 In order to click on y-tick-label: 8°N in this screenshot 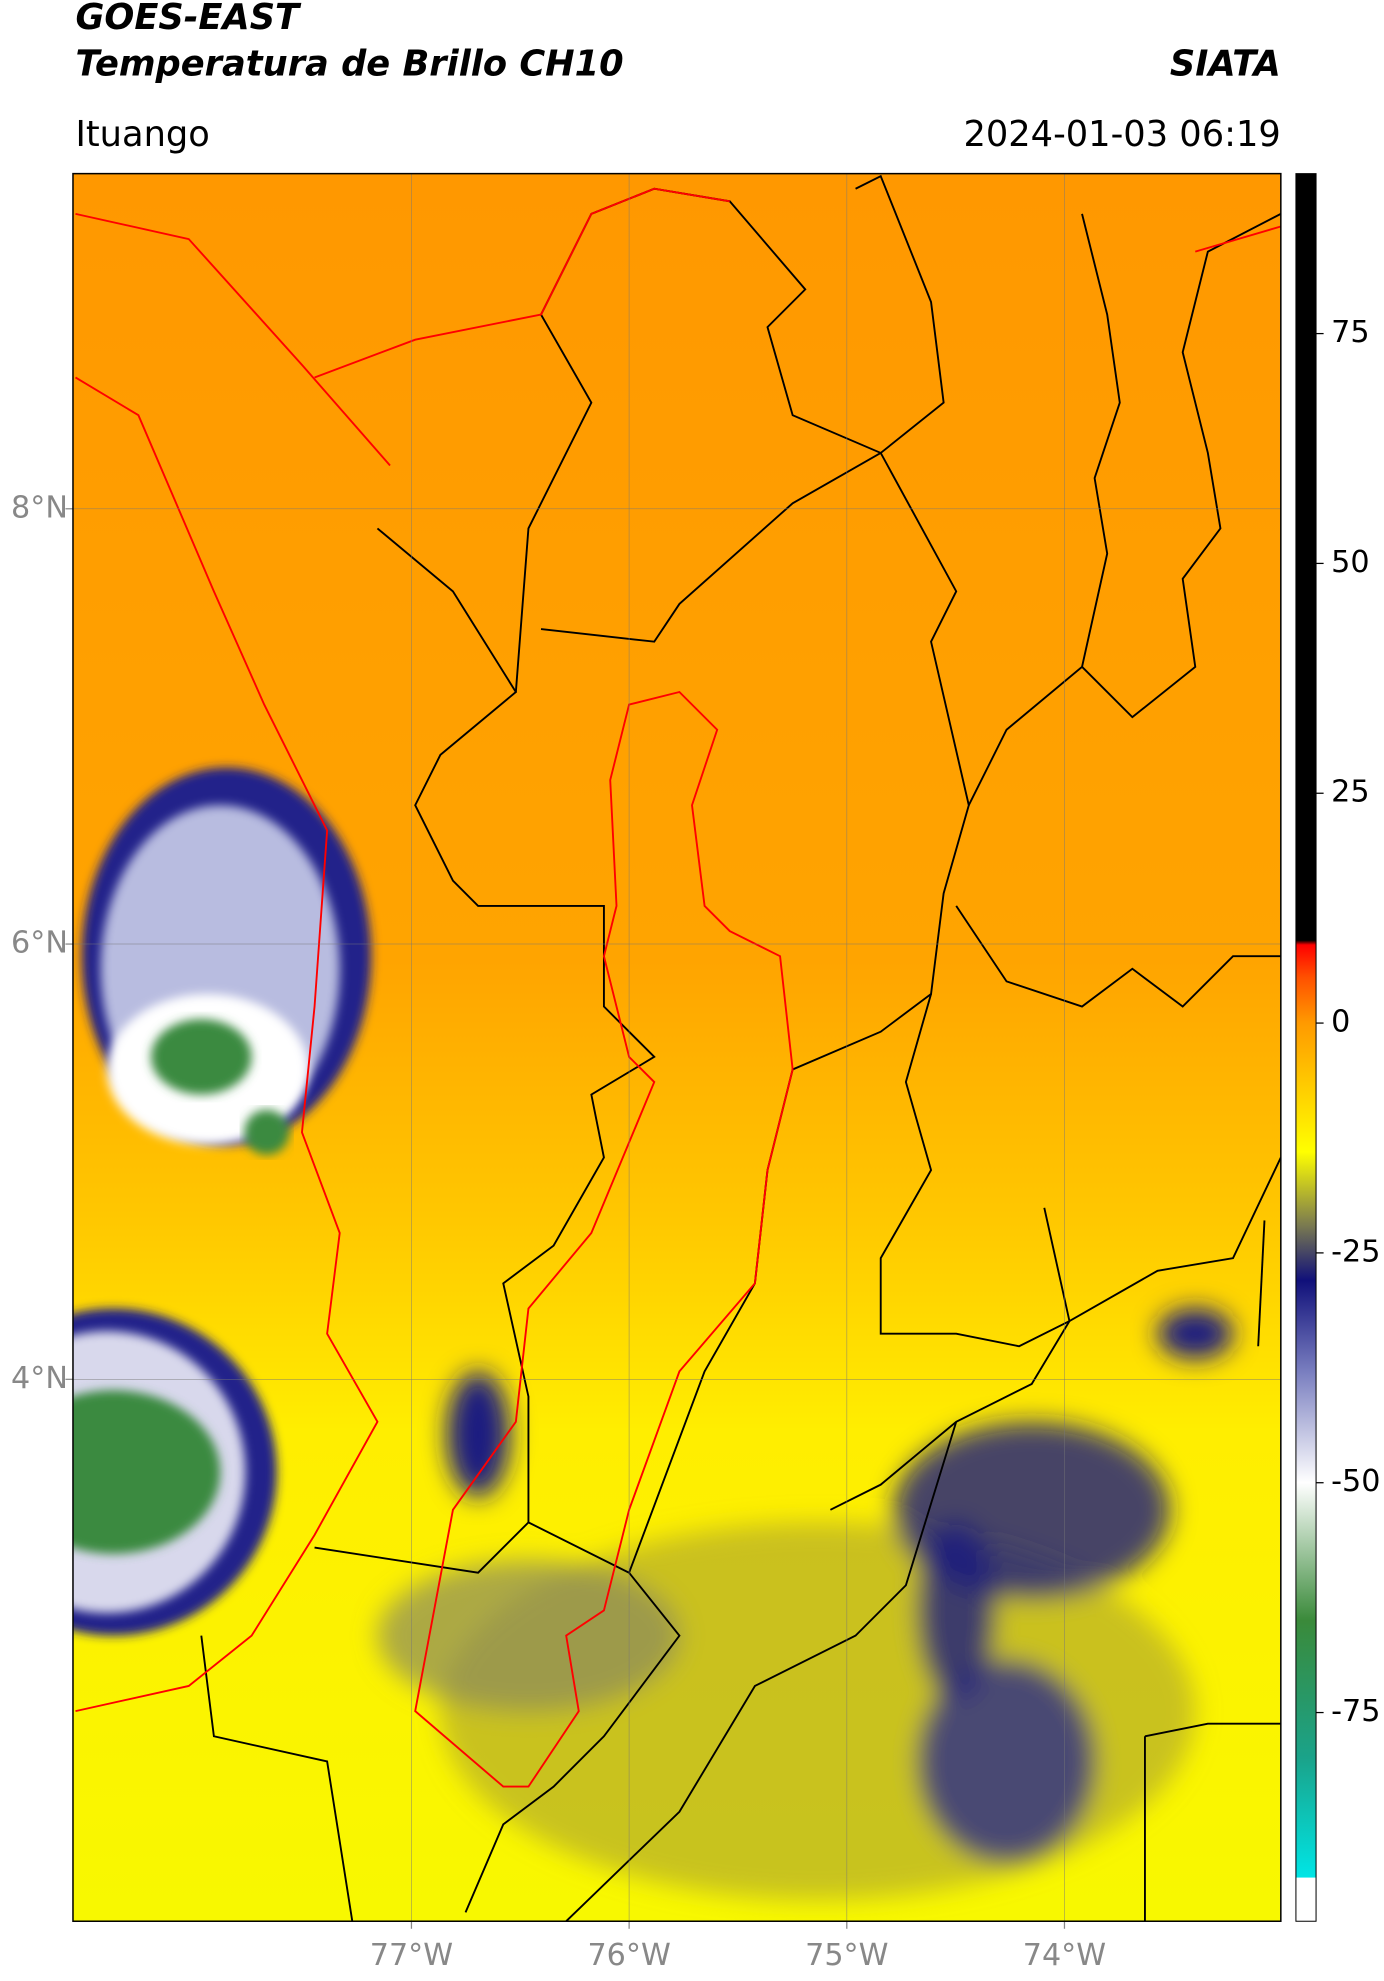, I will do `click(39, 507)`.